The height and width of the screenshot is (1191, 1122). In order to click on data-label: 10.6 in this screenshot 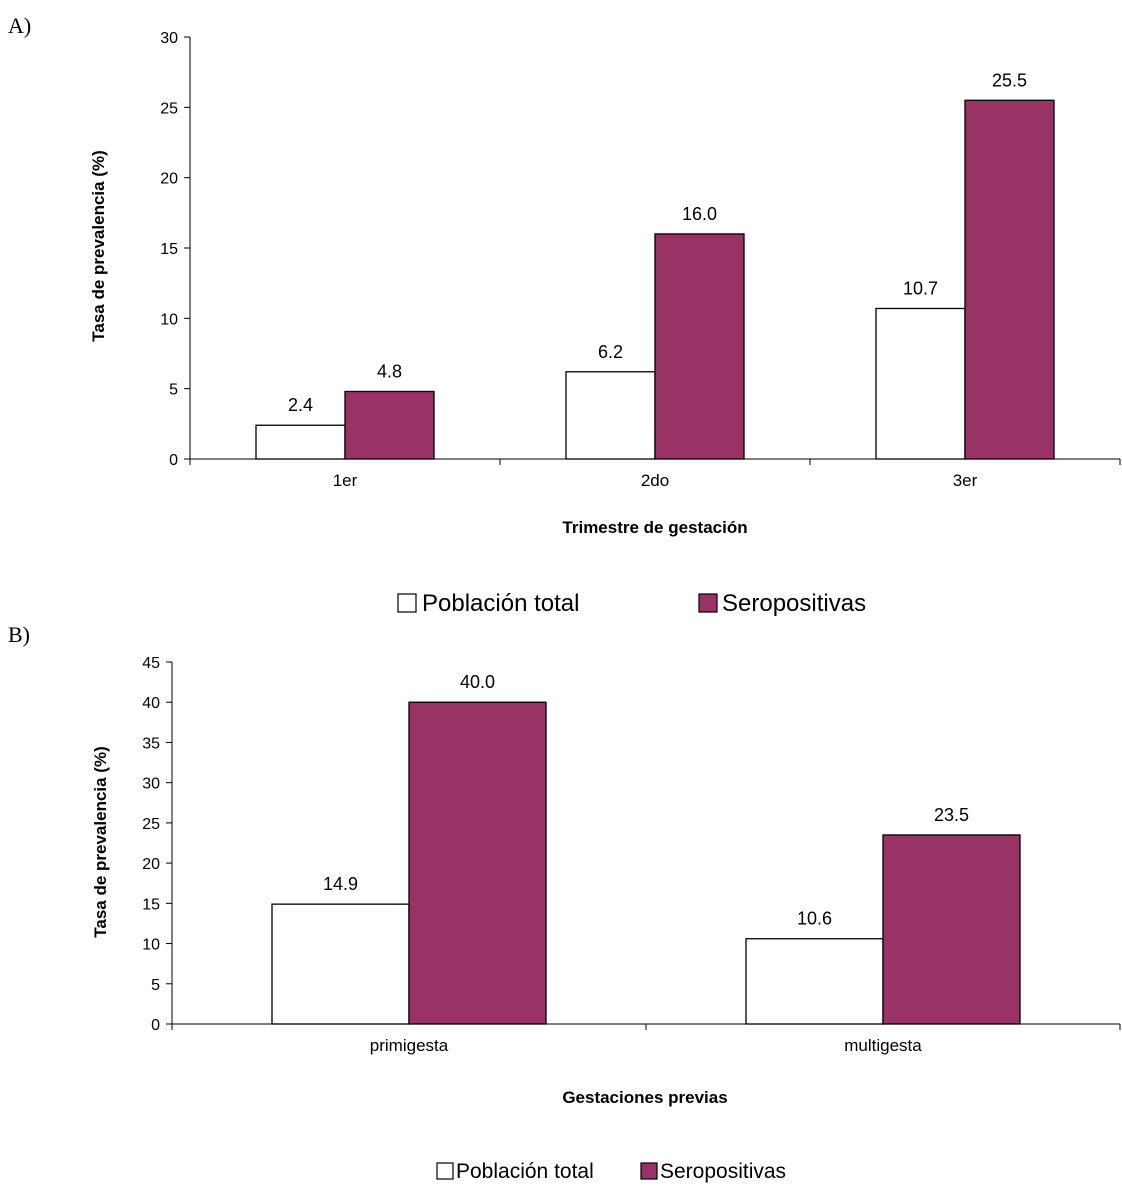, I will do `click(814, 919)`.